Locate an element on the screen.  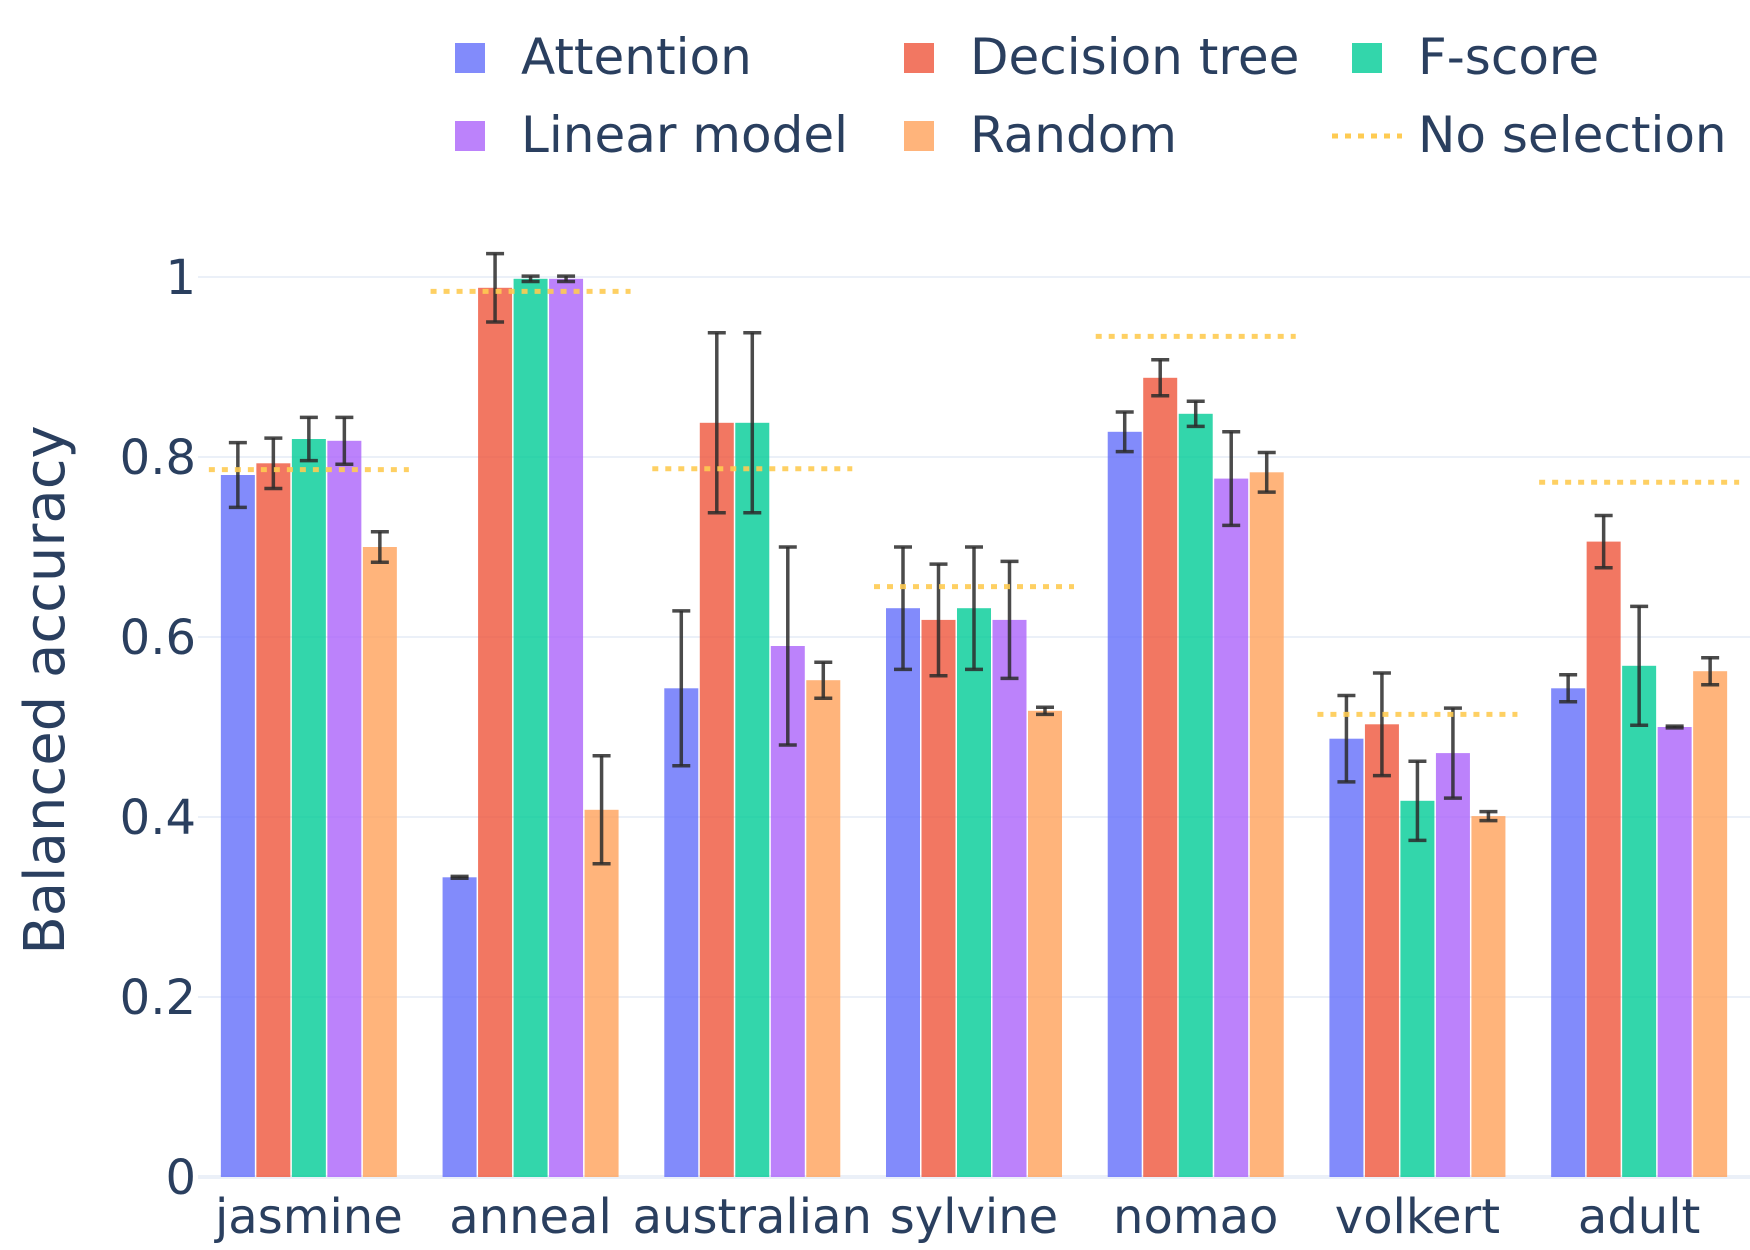
x-tick-label: australian is located at coordinates (752, 1217).